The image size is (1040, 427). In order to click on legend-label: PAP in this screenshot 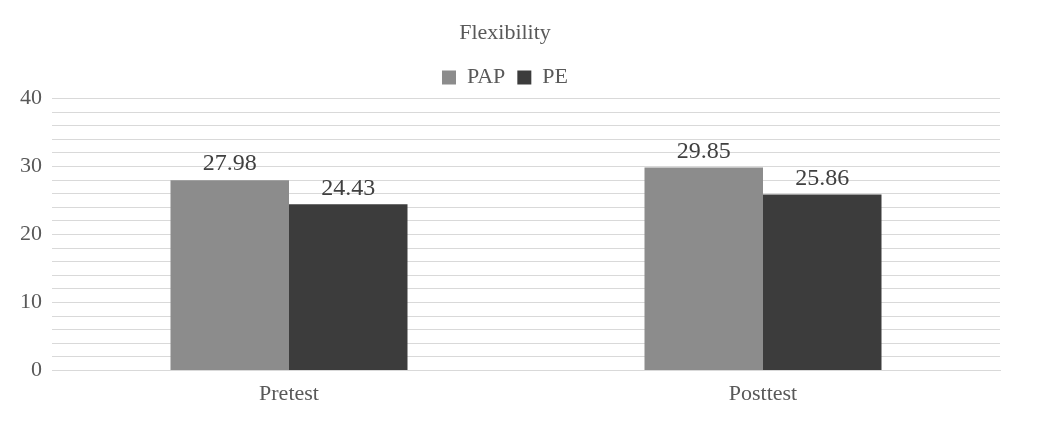, I will do `click(486, 76)`.